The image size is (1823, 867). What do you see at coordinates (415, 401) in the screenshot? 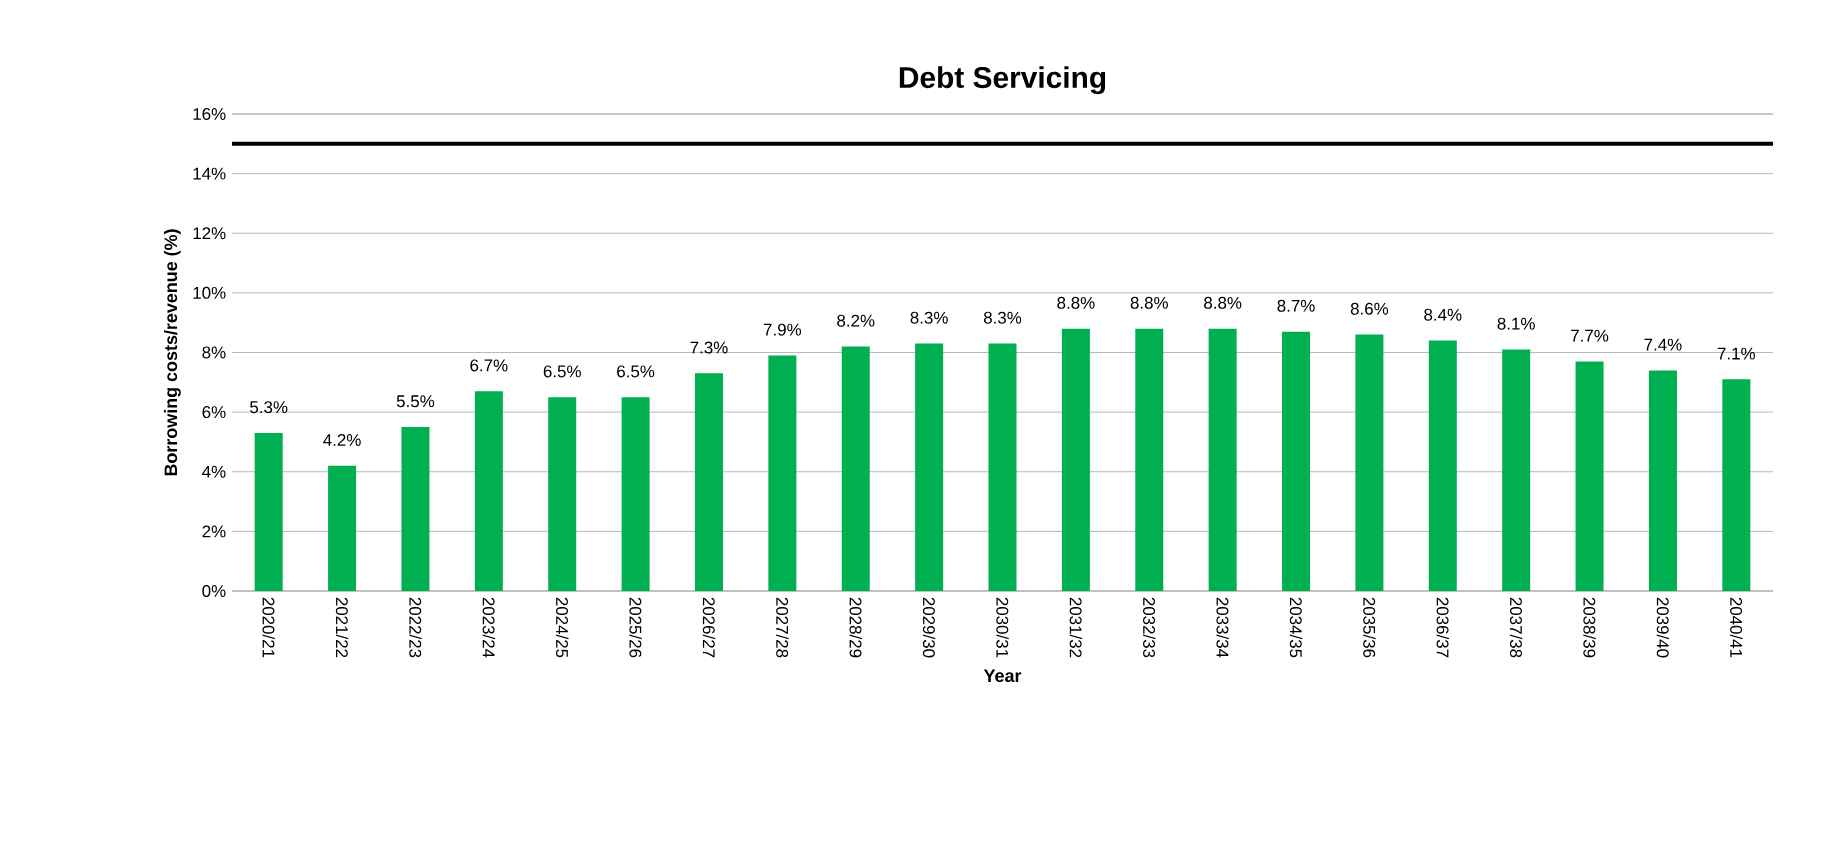
I see `data-label: 5.5%` at bounding box center [415, 401].